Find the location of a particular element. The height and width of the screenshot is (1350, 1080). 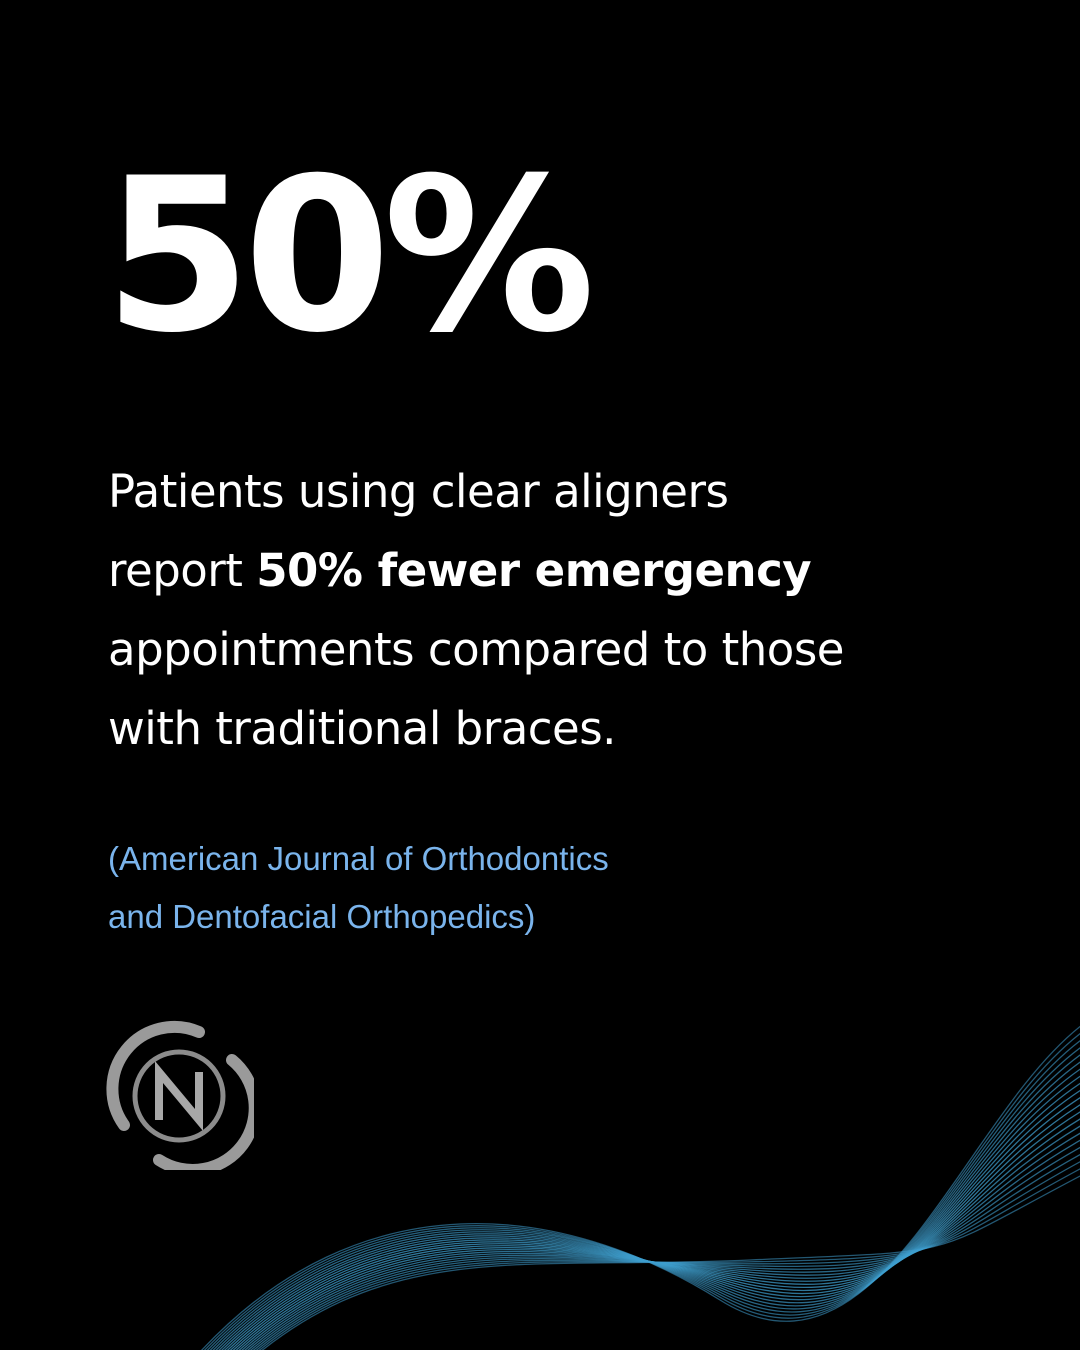

body-line-2: report 50% fewer emergency is located at coordinates (558, 570).